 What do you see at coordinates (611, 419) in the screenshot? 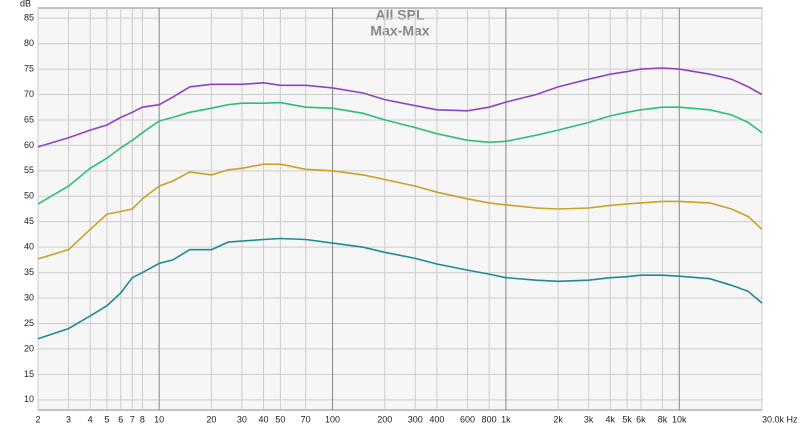
I see `x-tick-label: 4k` at bounding box center [611, 419].